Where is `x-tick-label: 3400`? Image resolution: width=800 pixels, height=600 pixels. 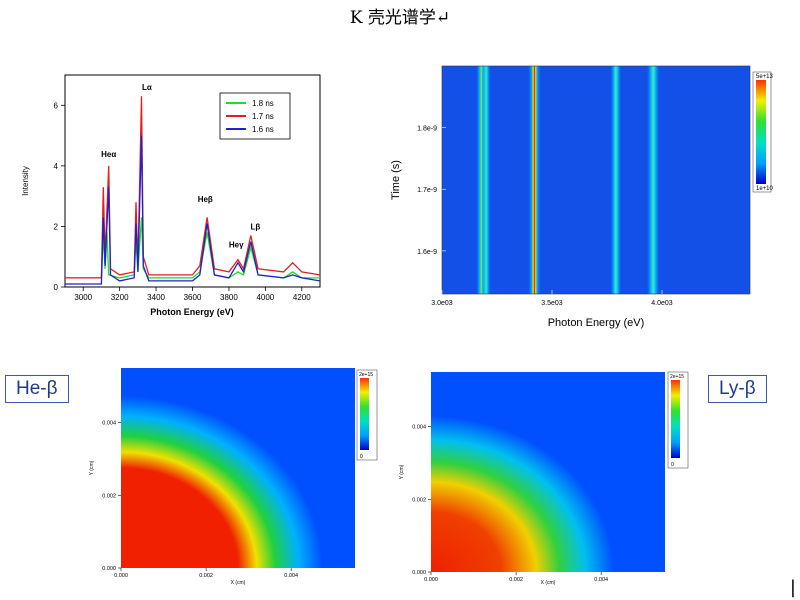 x-tick-label: 3400 is located at coordinates (156, 297).